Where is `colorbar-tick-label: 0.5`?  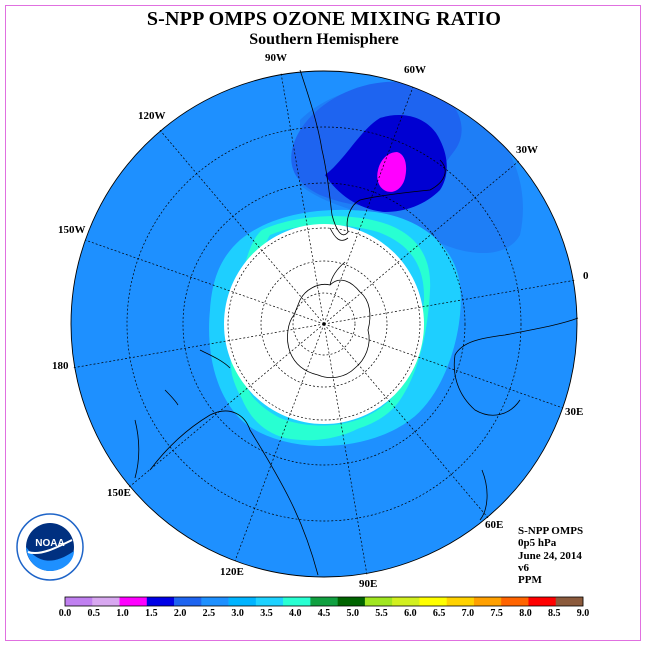
colorbar-tick-label: 0.5 is located at coordinates (94, 613).